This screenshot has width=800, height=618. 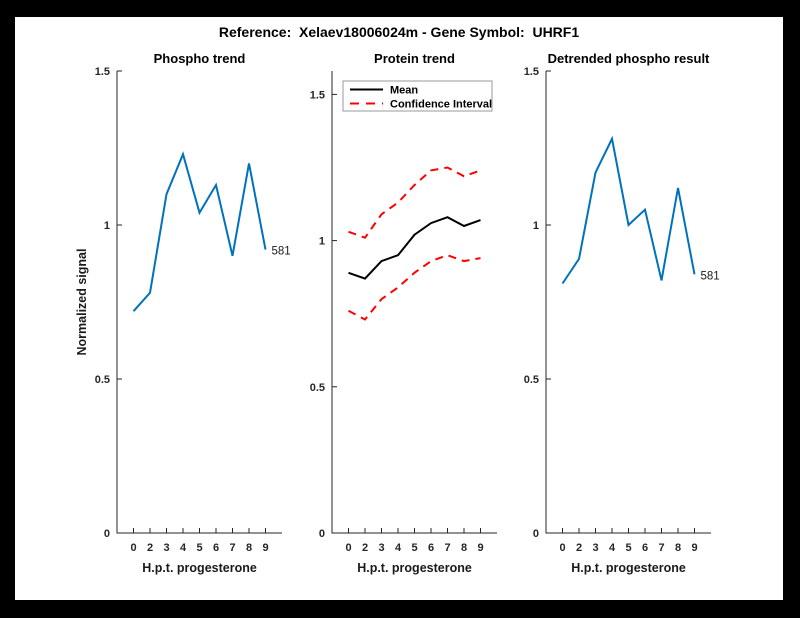 I want to click on series-ci-upper, so click(x=414, y=202).